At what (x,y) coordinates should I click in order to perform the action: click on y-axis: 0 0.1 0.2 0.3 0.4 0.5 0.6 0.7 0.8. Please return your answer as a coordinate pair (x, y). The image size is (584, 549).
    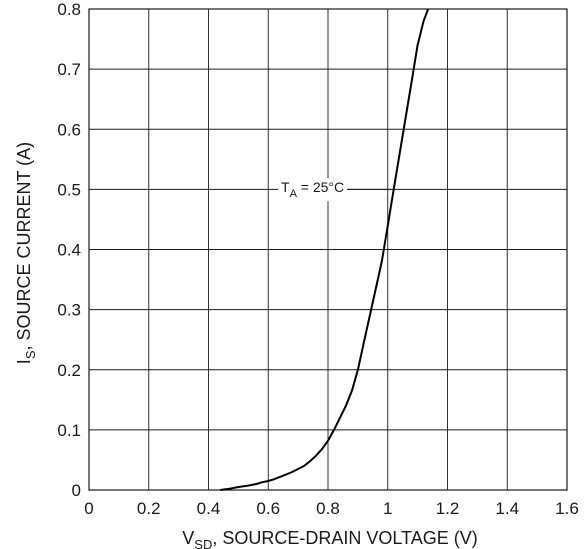
    Looking at the image, I should click on (69, 250).